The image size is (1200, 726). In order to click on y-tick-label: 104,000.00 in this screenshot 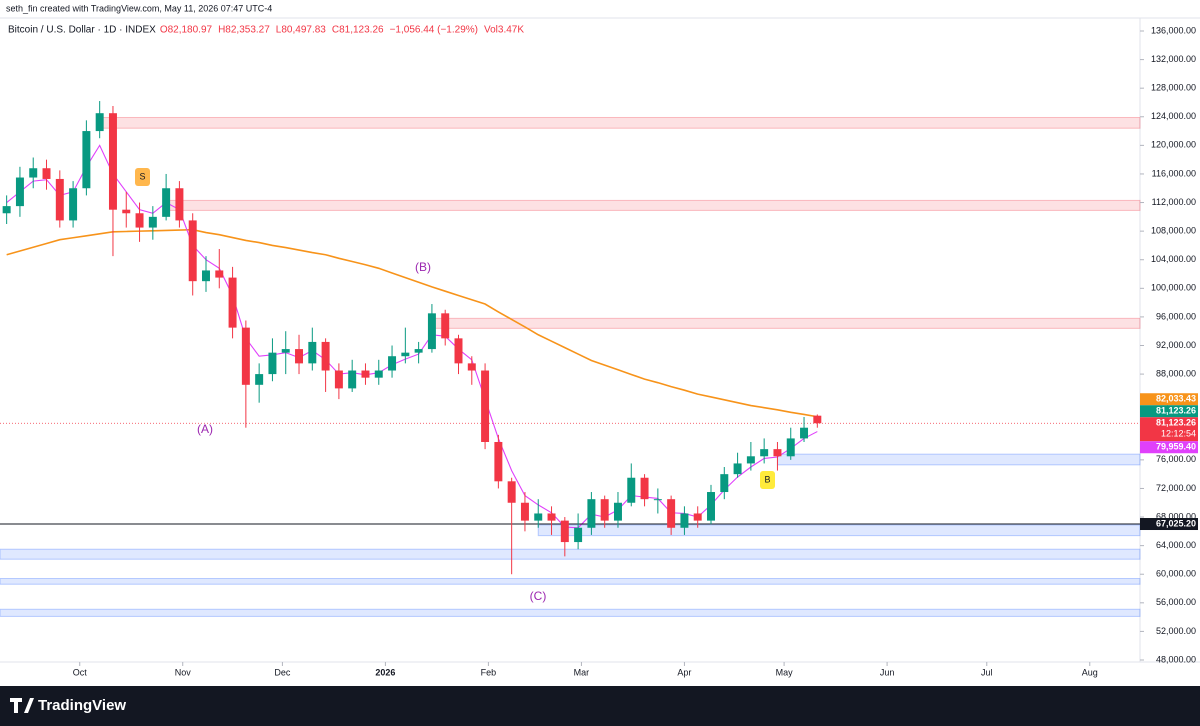, I will do `click(1173, 259)`.